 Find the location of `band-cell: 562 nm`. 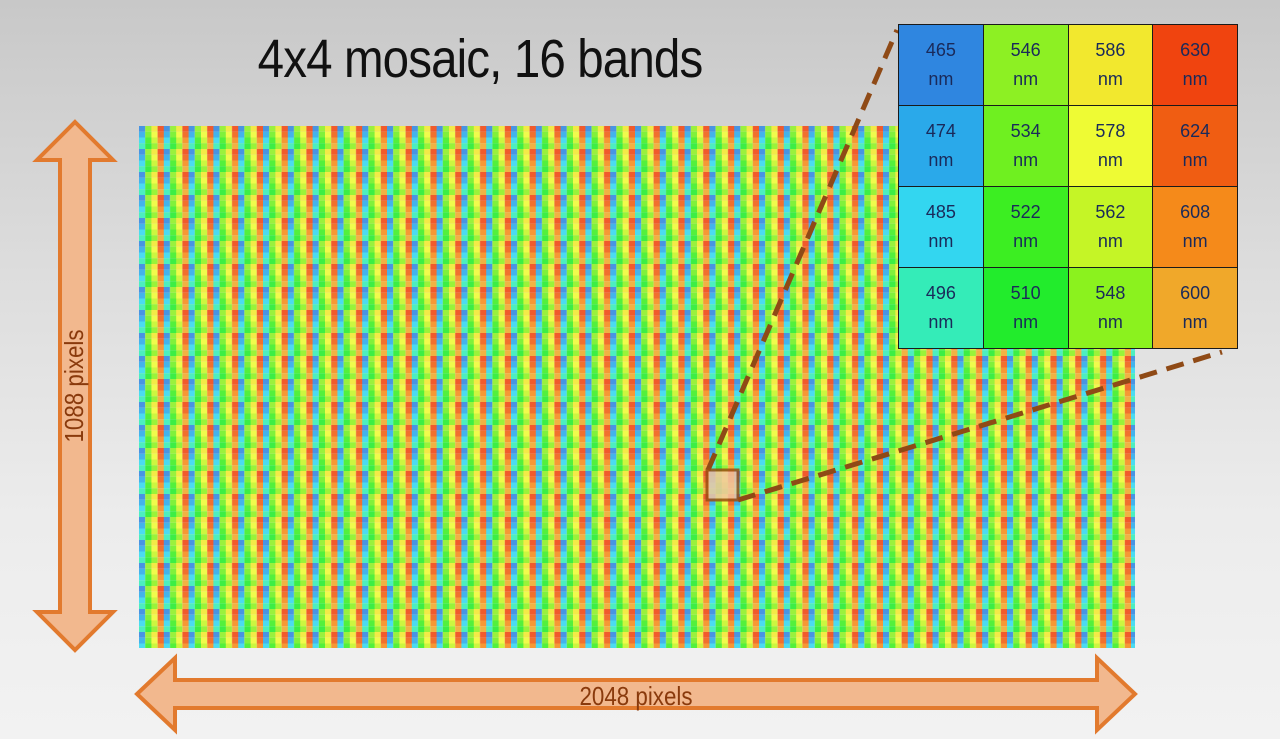

band-cell: 562 nm is located at coordinates (1110, 227).